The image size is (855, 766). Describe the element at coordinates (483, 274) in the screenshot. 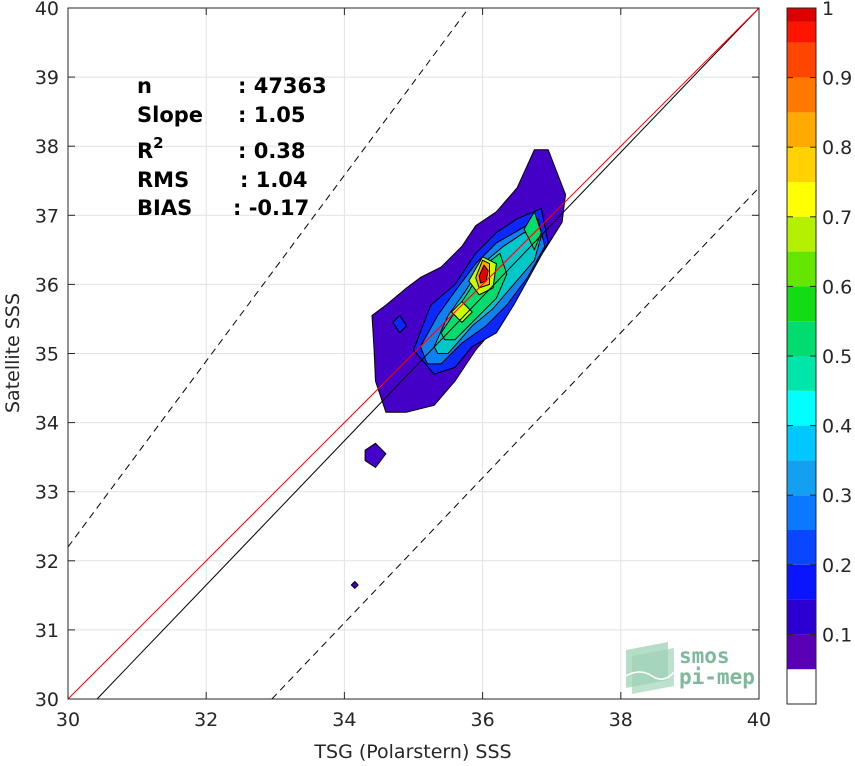

I see `contour-level-0.9` at that location.